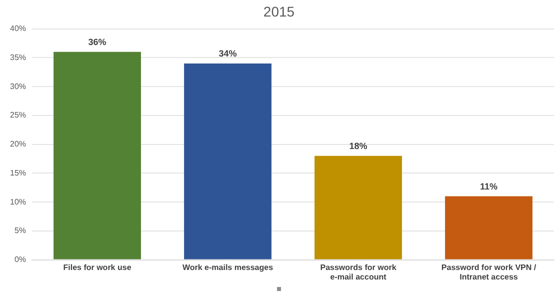  Describe the element at coordinates (18, 57) in the screenshot. I see `y-tick-label: 35%` at that location.